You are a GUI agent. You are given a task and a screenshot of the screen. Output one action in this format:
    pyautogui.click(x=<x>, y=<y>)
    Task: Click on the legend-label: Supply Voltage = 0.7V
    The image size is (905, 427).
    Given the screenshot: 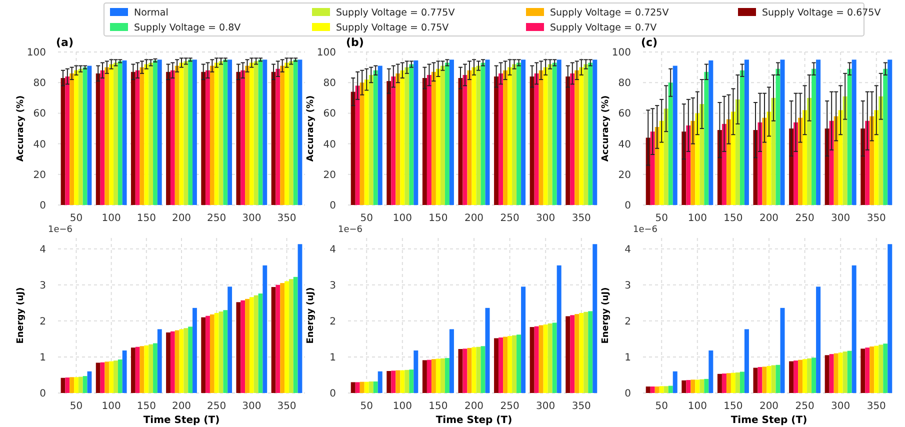 What is the action you would take?
    pyautogui.click(x=604, y=28)
    